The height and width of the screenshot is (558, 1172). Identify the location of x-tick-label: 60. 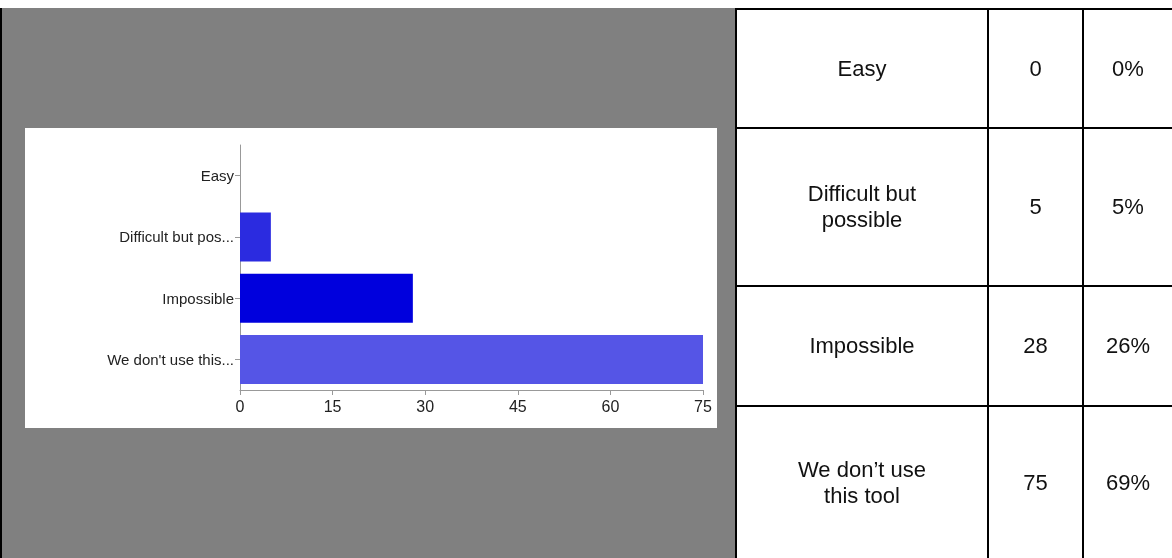
(610, 406).